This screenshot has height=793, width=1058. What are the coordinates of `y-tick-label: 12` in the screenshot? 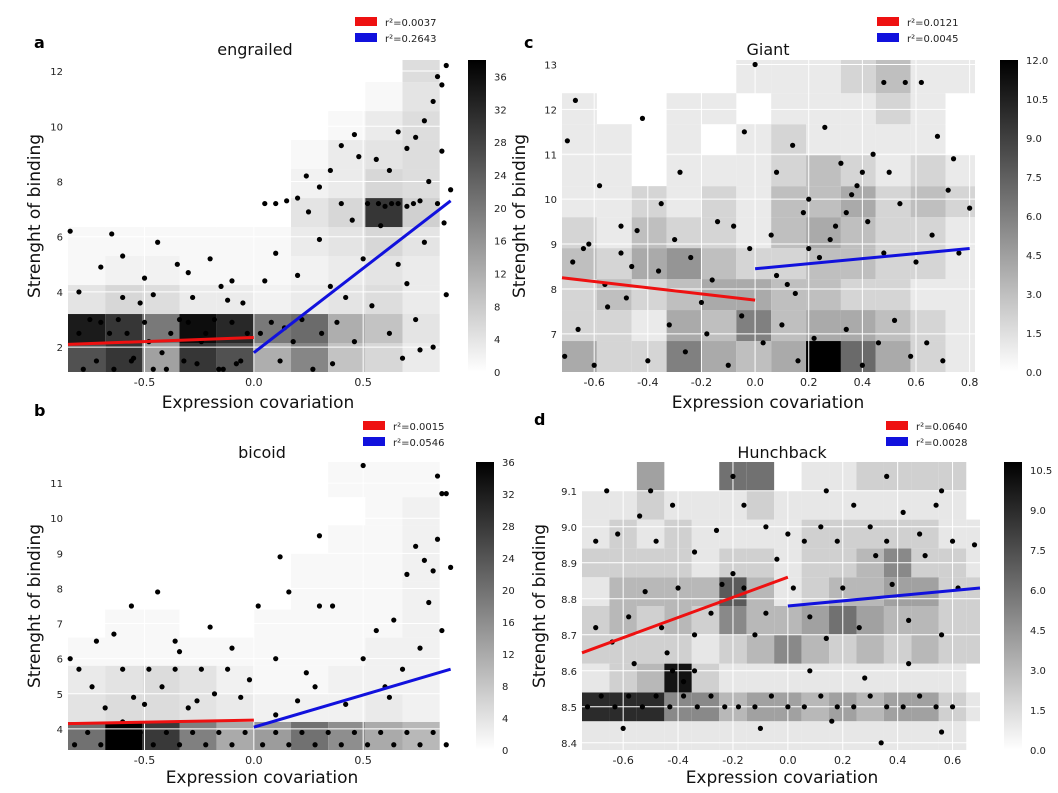 It's located at (56, 72).